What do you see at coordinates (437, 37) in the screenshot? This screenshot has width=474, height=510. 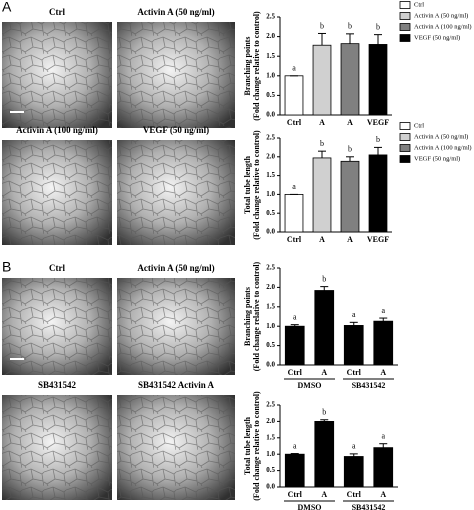 I see `legend-label: VEGF (50 ng/ml)` at bounding box center [437, 37].